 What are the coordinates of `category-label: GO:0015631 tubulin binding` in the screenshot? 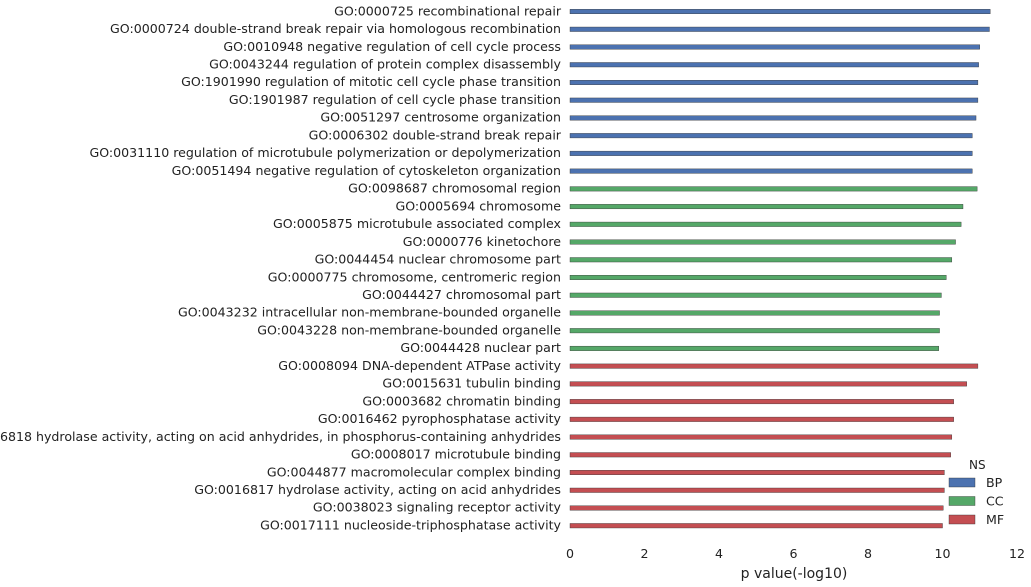 It's located at (471, 383).